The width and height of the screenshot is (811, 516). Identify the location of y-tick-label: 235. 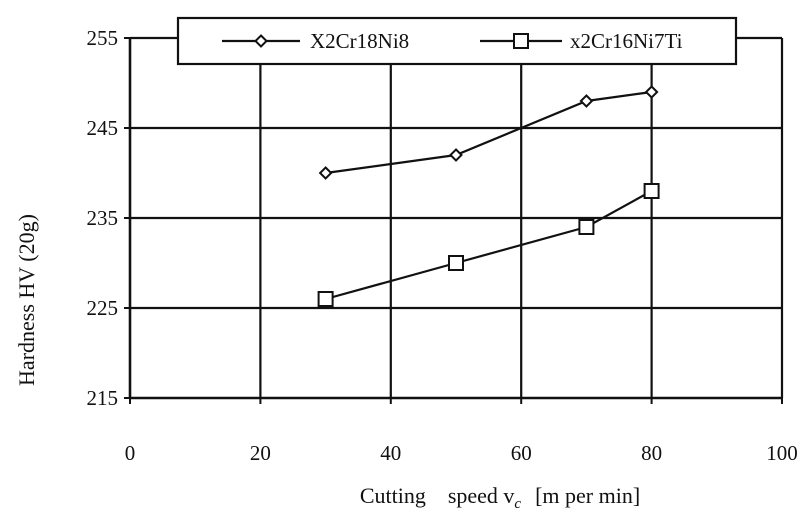
(103, 218).